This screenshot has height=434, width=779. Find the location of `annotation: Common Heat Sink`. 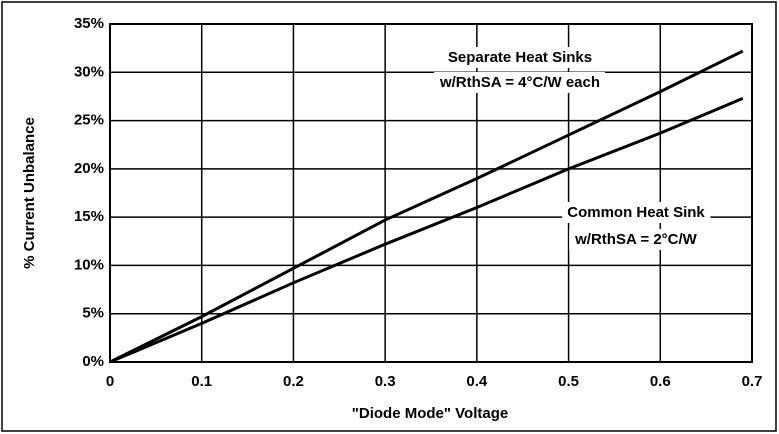

annotation: Common Heat Sink is located at coordinates (636, 212).